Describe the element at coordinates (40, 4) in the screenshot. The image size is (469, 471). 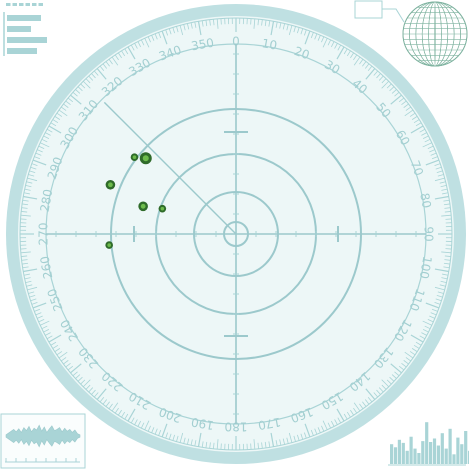
I see `hud-dash` at that location.